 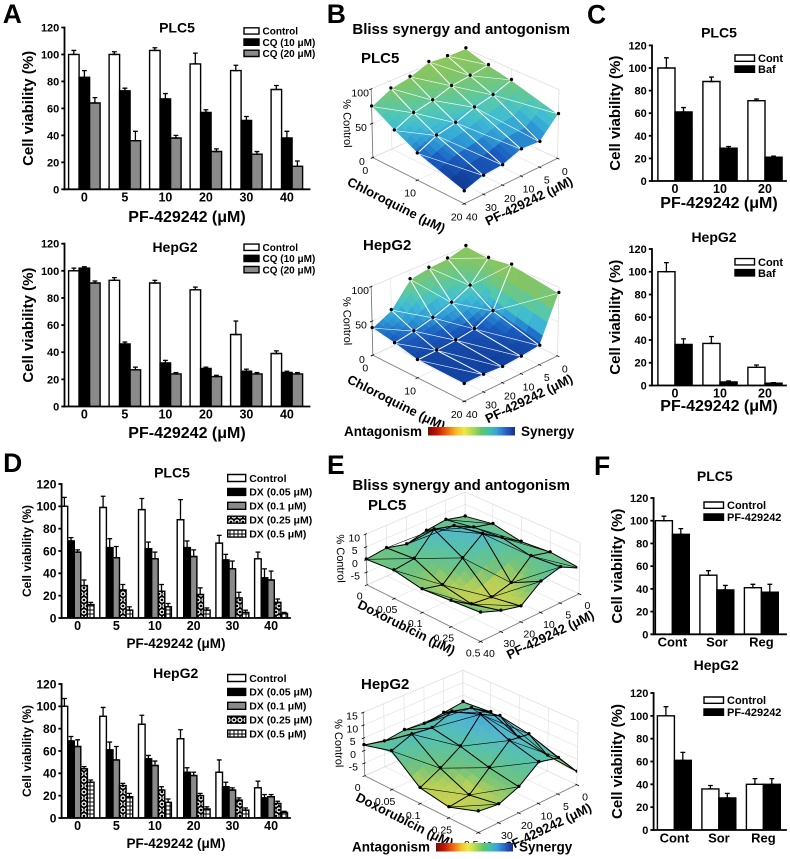 I want to click on svg-text: PLC5, so click(x=719, y=33).